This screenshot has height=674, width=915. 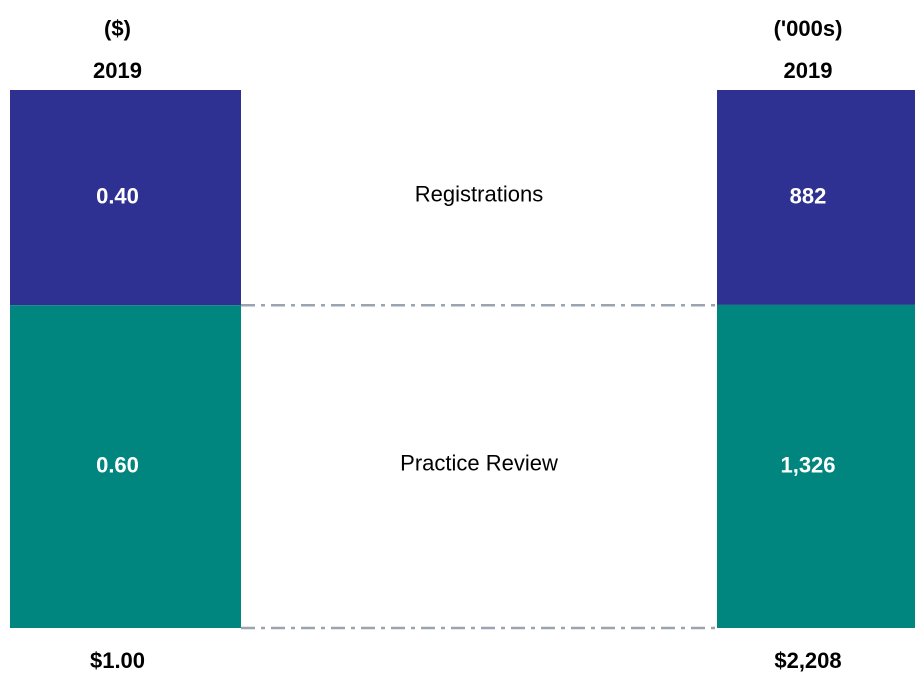 I want to click on value-label: 0.60, so click(x=117, y=464).